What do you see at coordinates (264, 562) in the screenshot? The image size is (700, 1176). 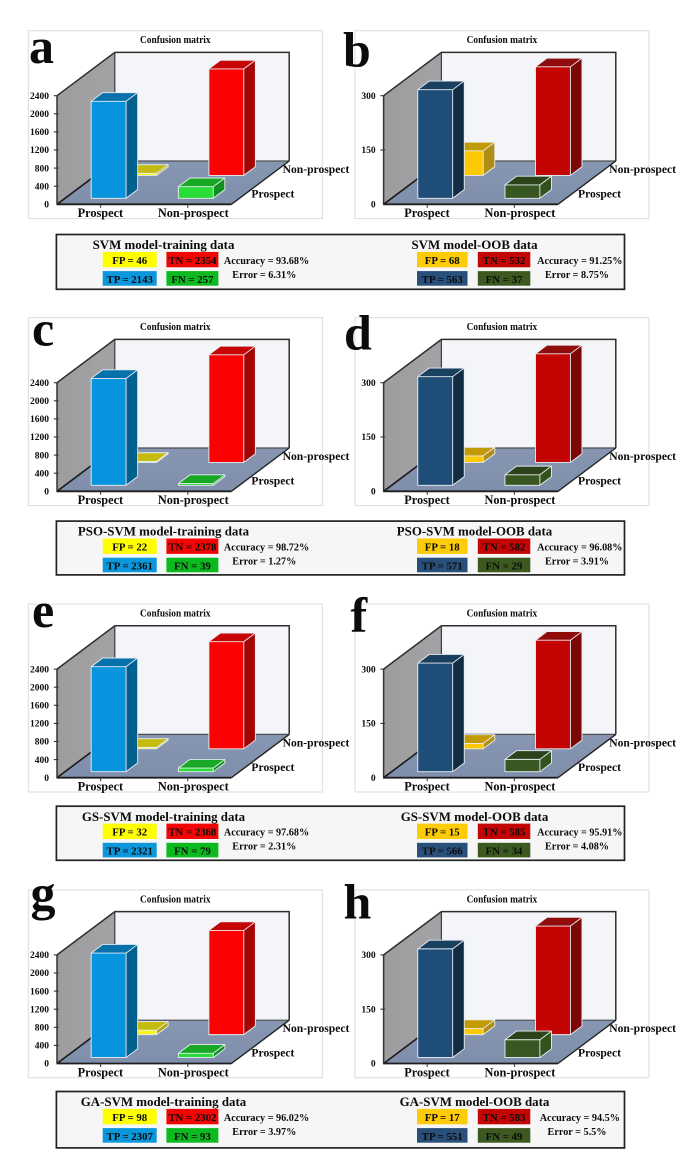 I see `svg-text: Error = 1.27%` at bounding box center [264, 562].